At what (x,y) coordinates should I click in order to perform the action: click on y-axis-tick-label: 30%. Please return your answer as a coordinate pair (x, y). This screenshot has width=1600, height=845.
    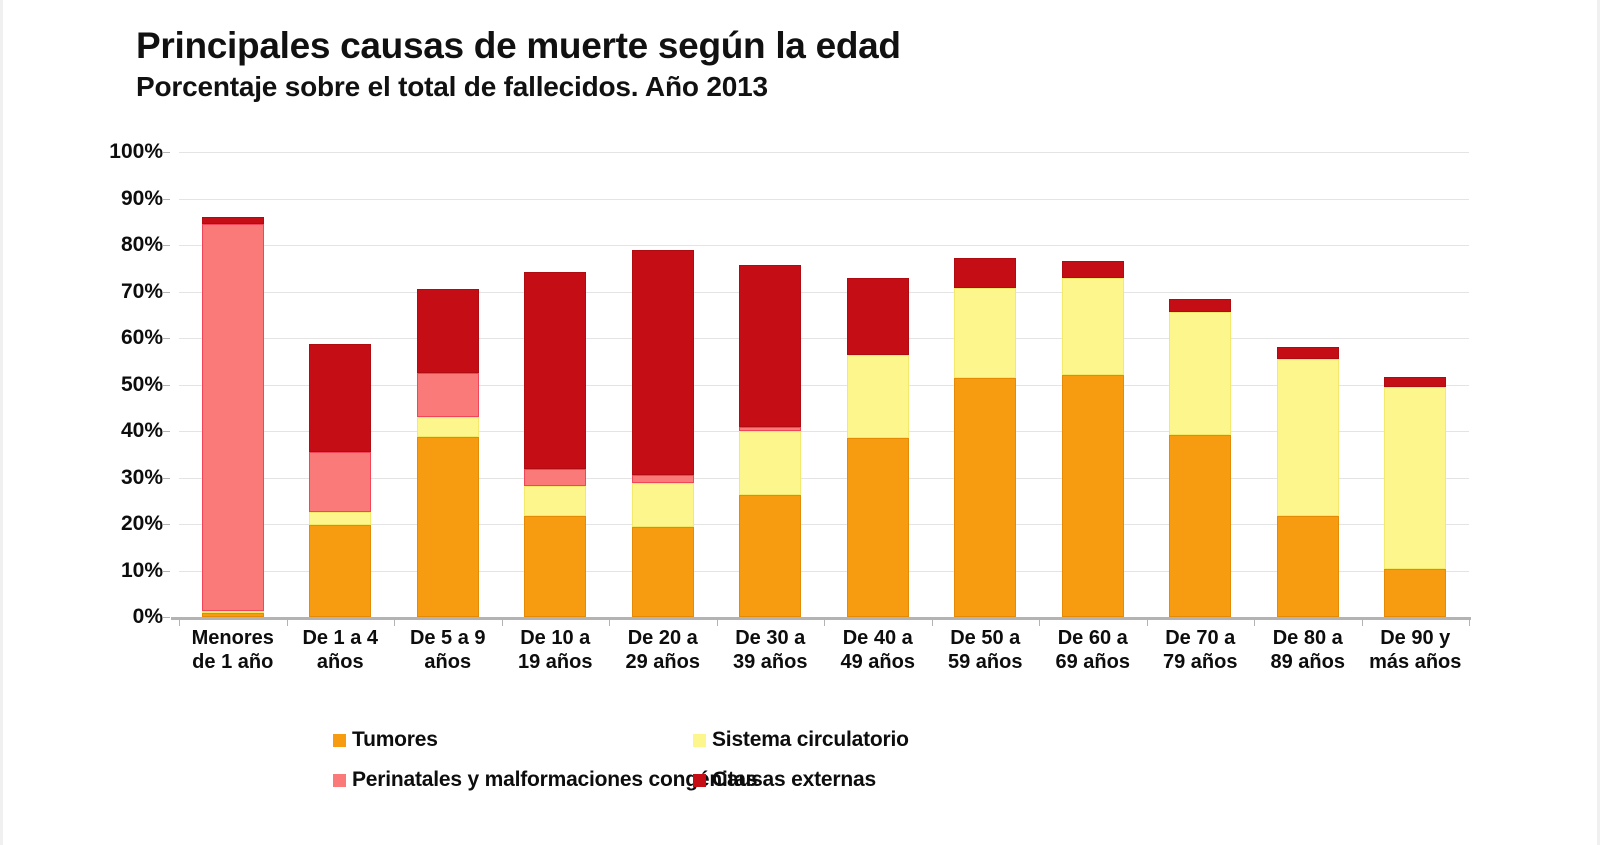
    Looking at the image, I should click on (141, 477).